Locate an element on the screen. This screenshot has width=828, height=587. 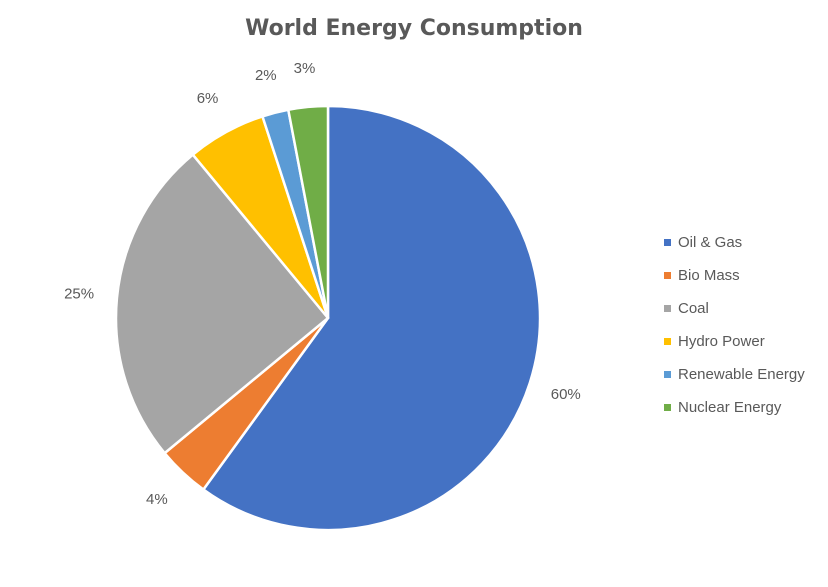
legend-item-hydro-power: Hydro Power is located at coordinates (734, 341).